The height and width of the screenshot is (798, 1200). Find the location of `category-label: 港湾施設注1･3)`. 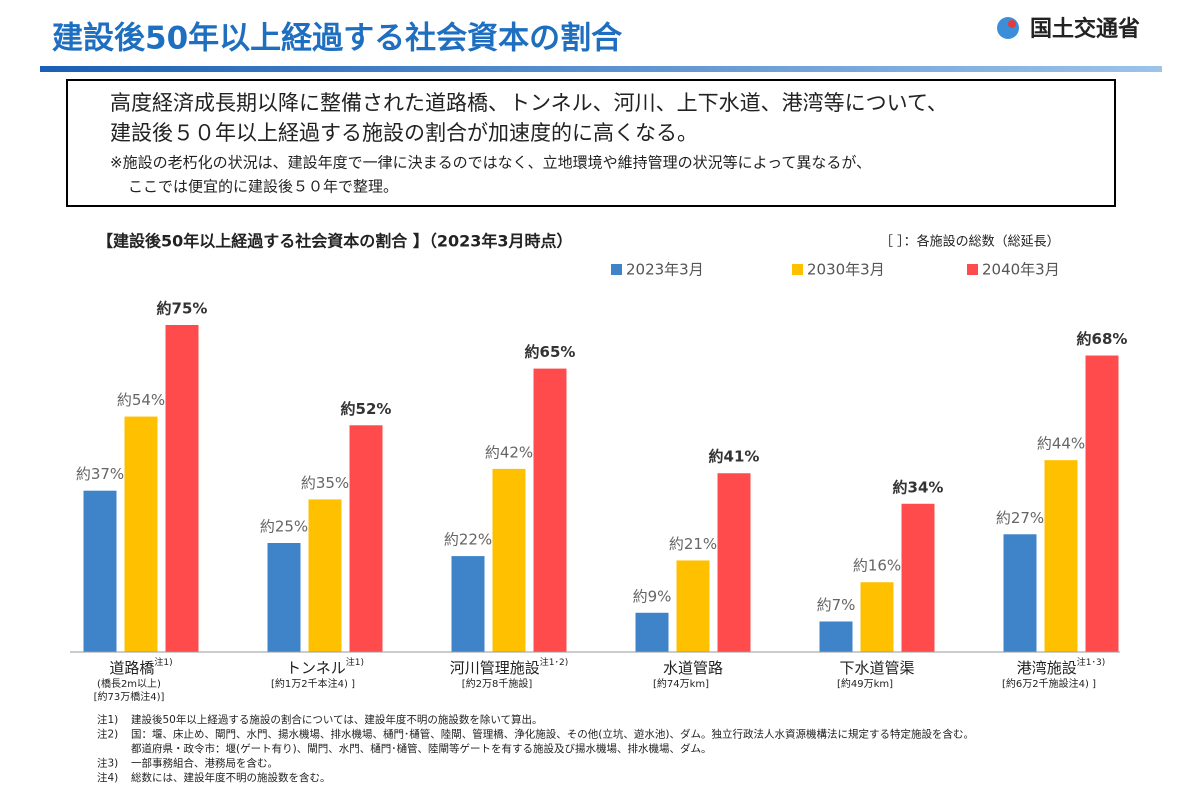

category-label: 港湾施設注1･3) is located at coordinates (1061, 666).